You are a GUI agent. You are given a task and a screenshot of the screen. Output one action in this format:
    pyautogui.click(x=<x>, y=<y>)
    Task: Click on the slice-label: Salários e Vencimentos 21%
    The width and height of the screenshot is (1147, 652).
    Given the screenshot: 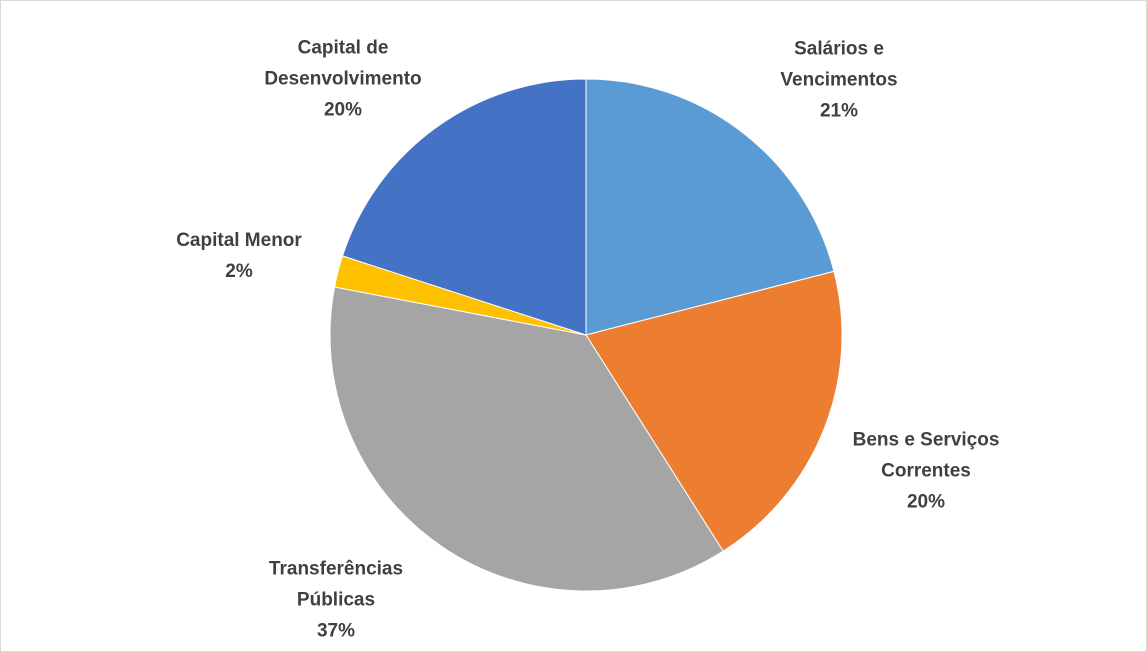 What is the action you would take?
    pyautogui.click(x=839, y=80)
    